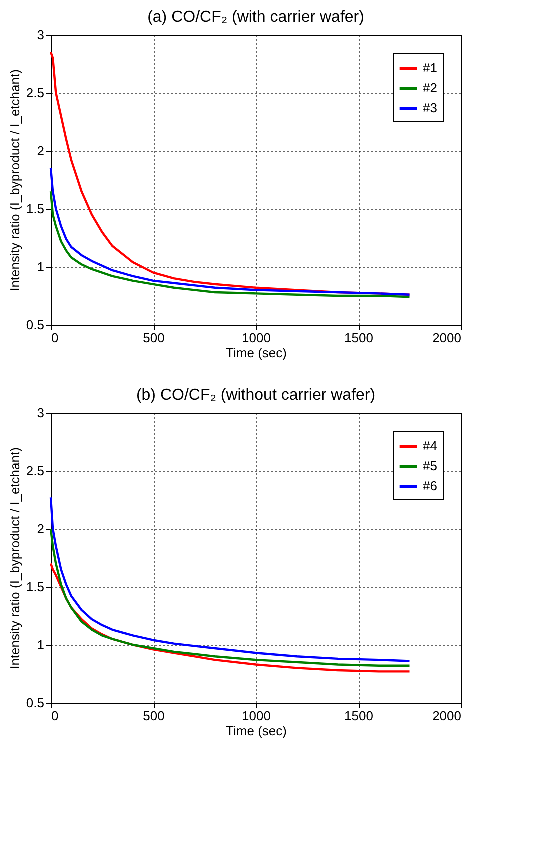  What do you see at coordinates (430, 108) in the screenshot?
I see `legend-label: #3` at bounding box center [430, 108].